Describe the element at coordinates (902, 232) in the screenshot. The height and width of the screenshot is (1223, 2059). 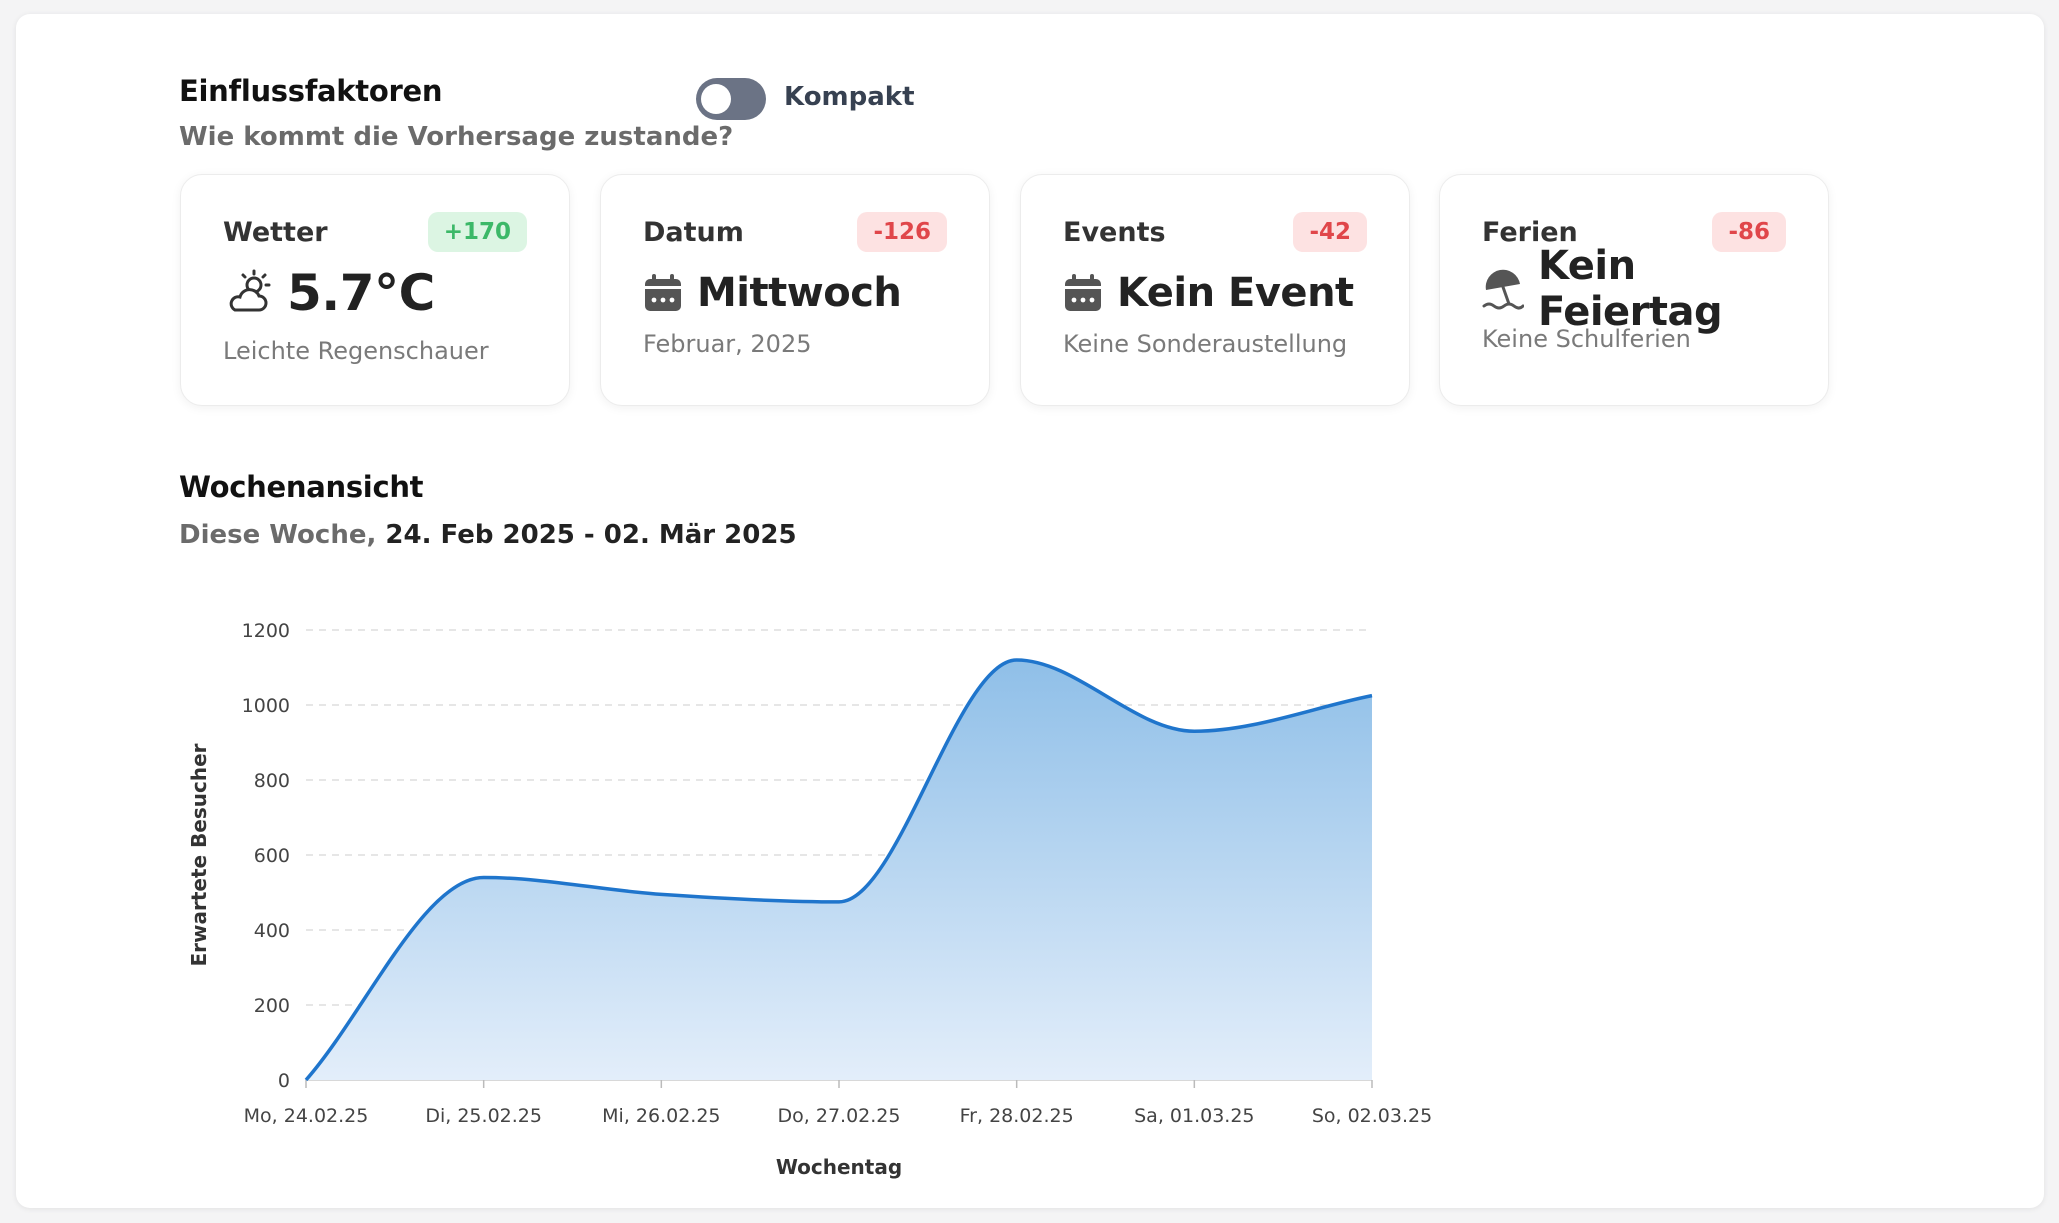
I see `impact-badge: -126` at that location.